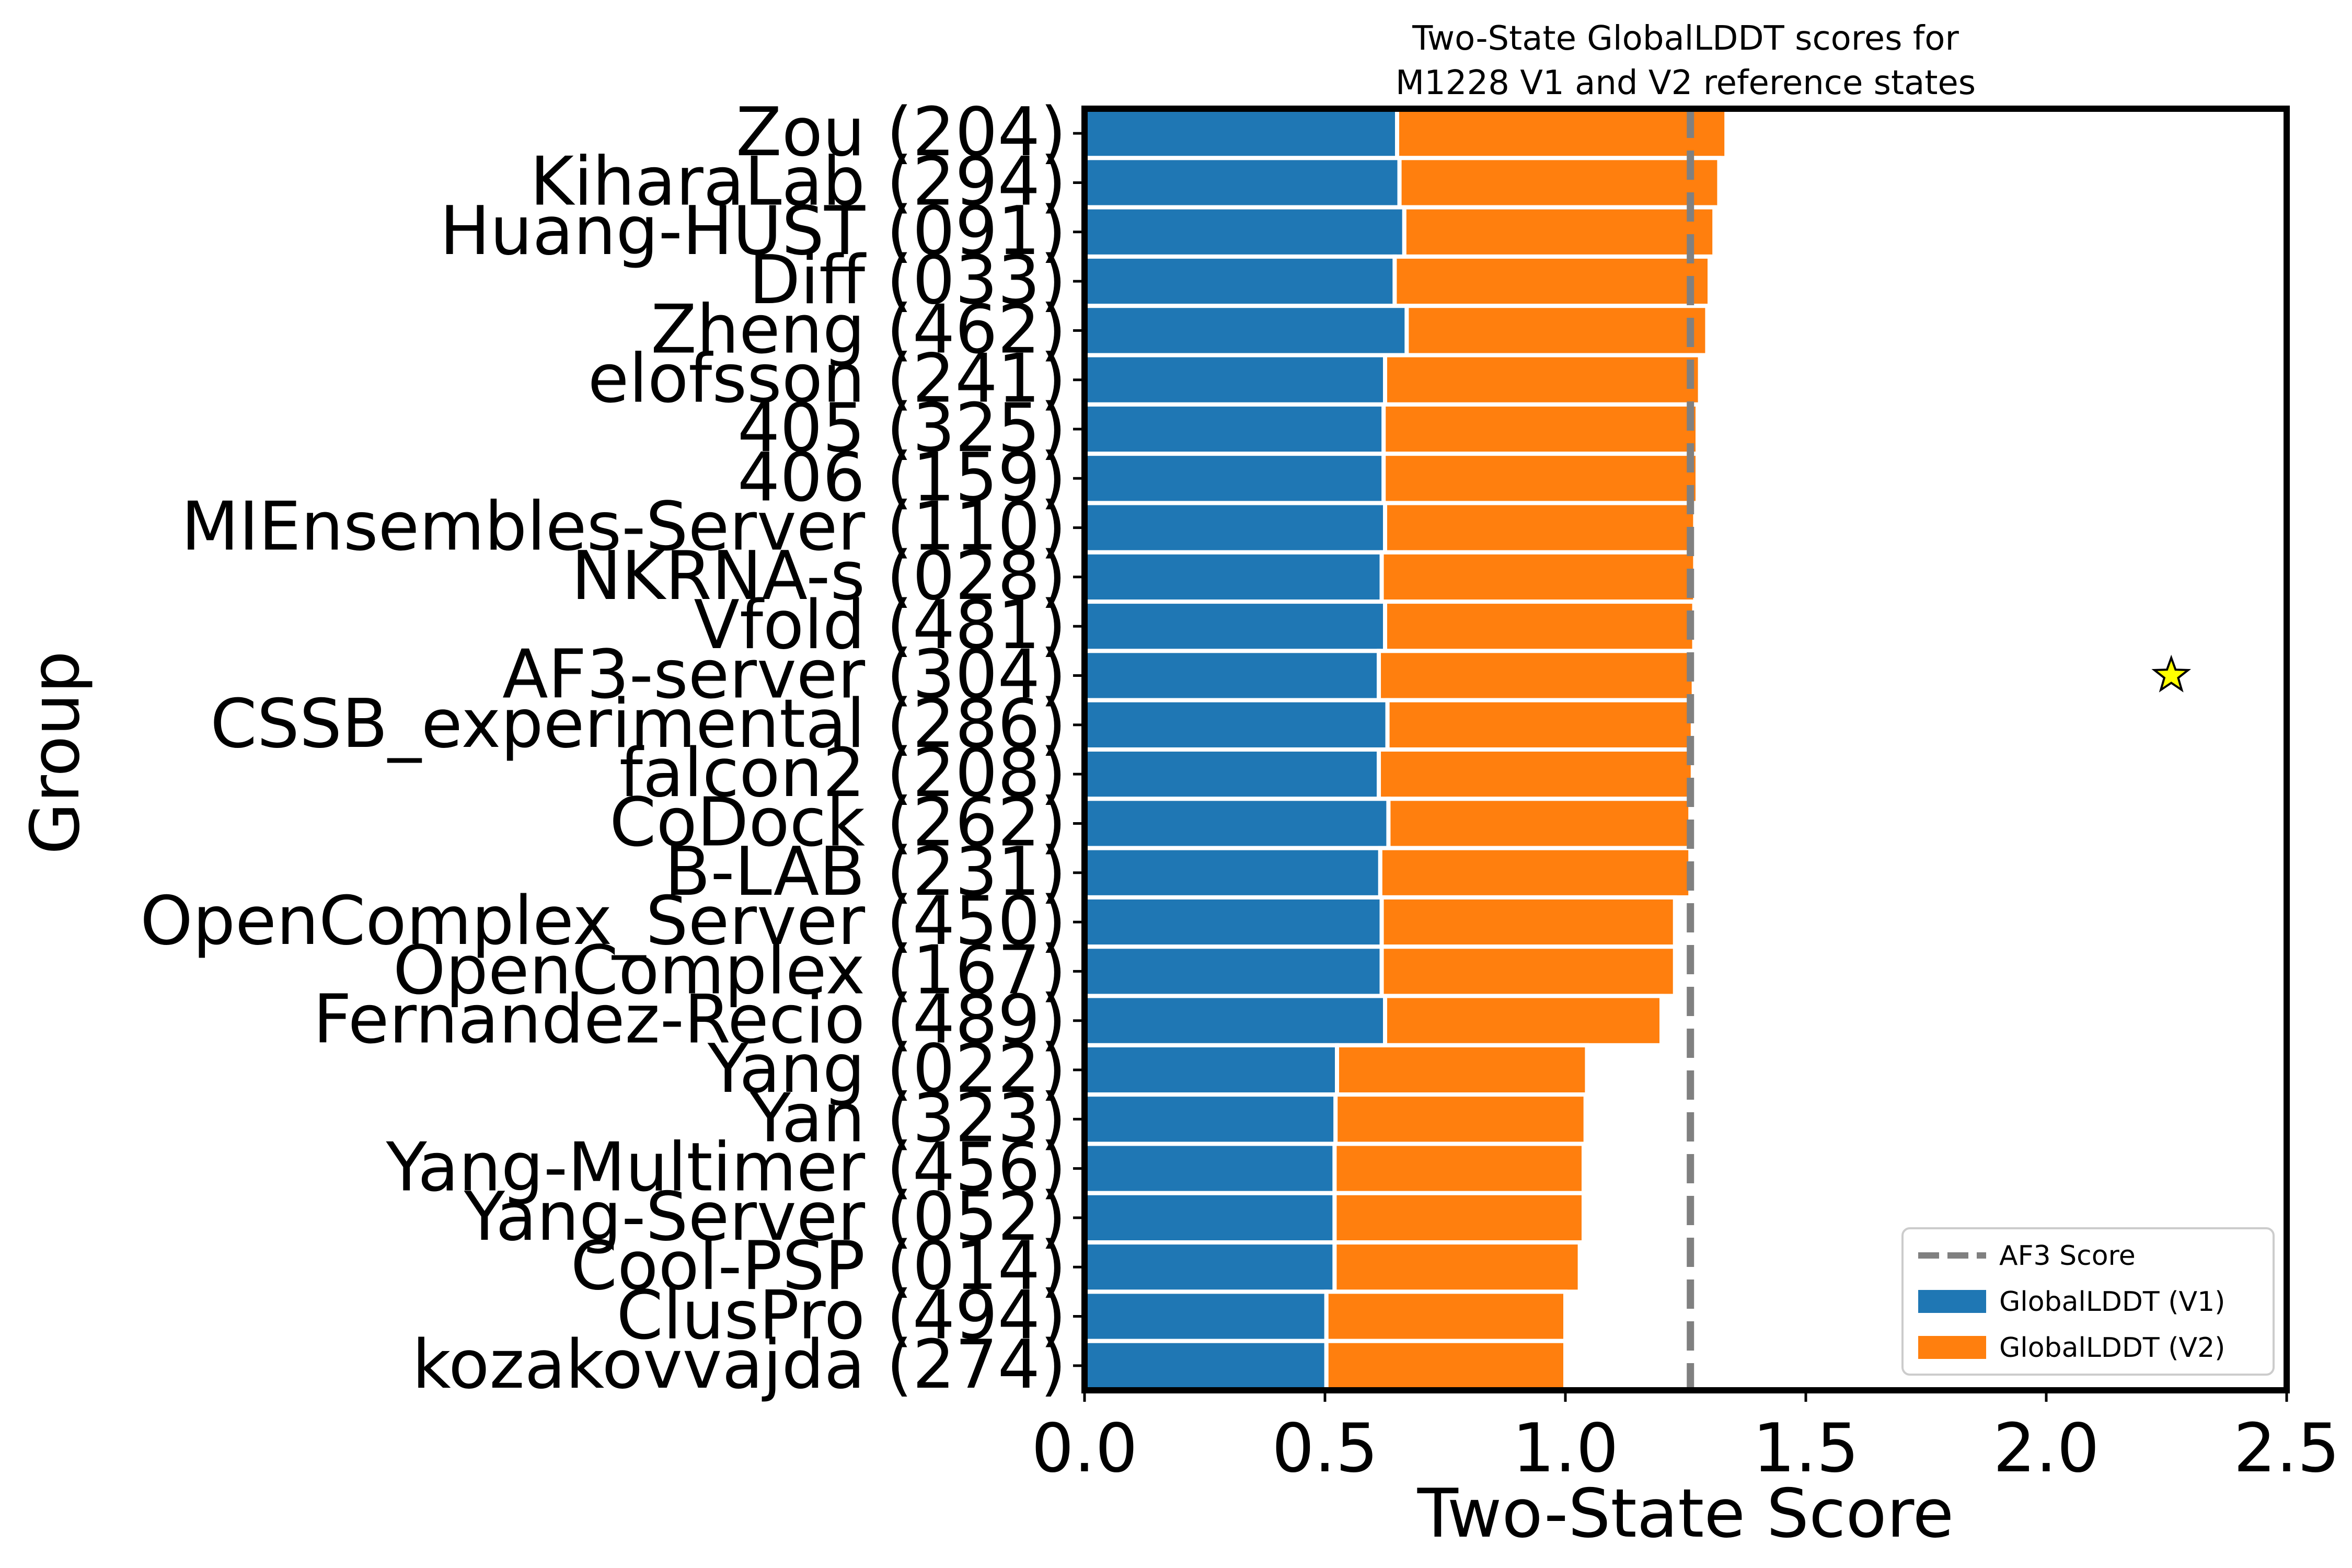 The width and height of the screenshot is (2352, 1568). What do you see at coordinates (638, 724) in the screenshot?
I see `y-tick-label: CSSB_experimental (286)` at bounding box center [638, 724].